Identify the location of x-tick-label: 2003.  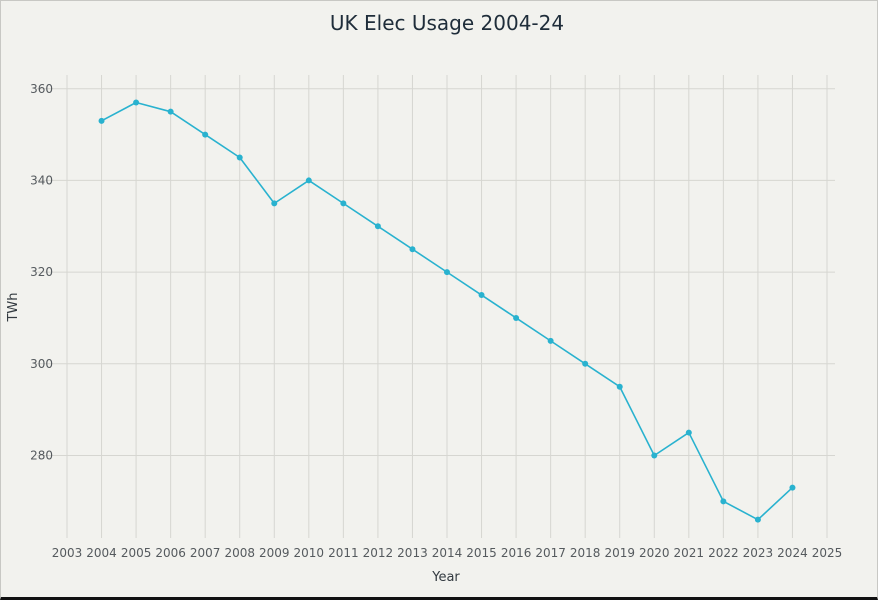
(67, 553).